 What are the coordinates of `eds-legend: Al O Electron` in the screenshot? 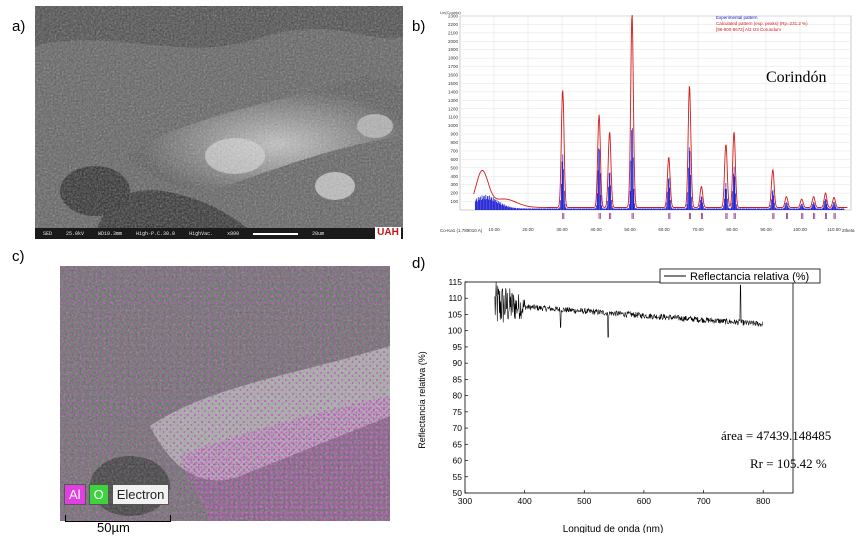 It's located at (117, 494).